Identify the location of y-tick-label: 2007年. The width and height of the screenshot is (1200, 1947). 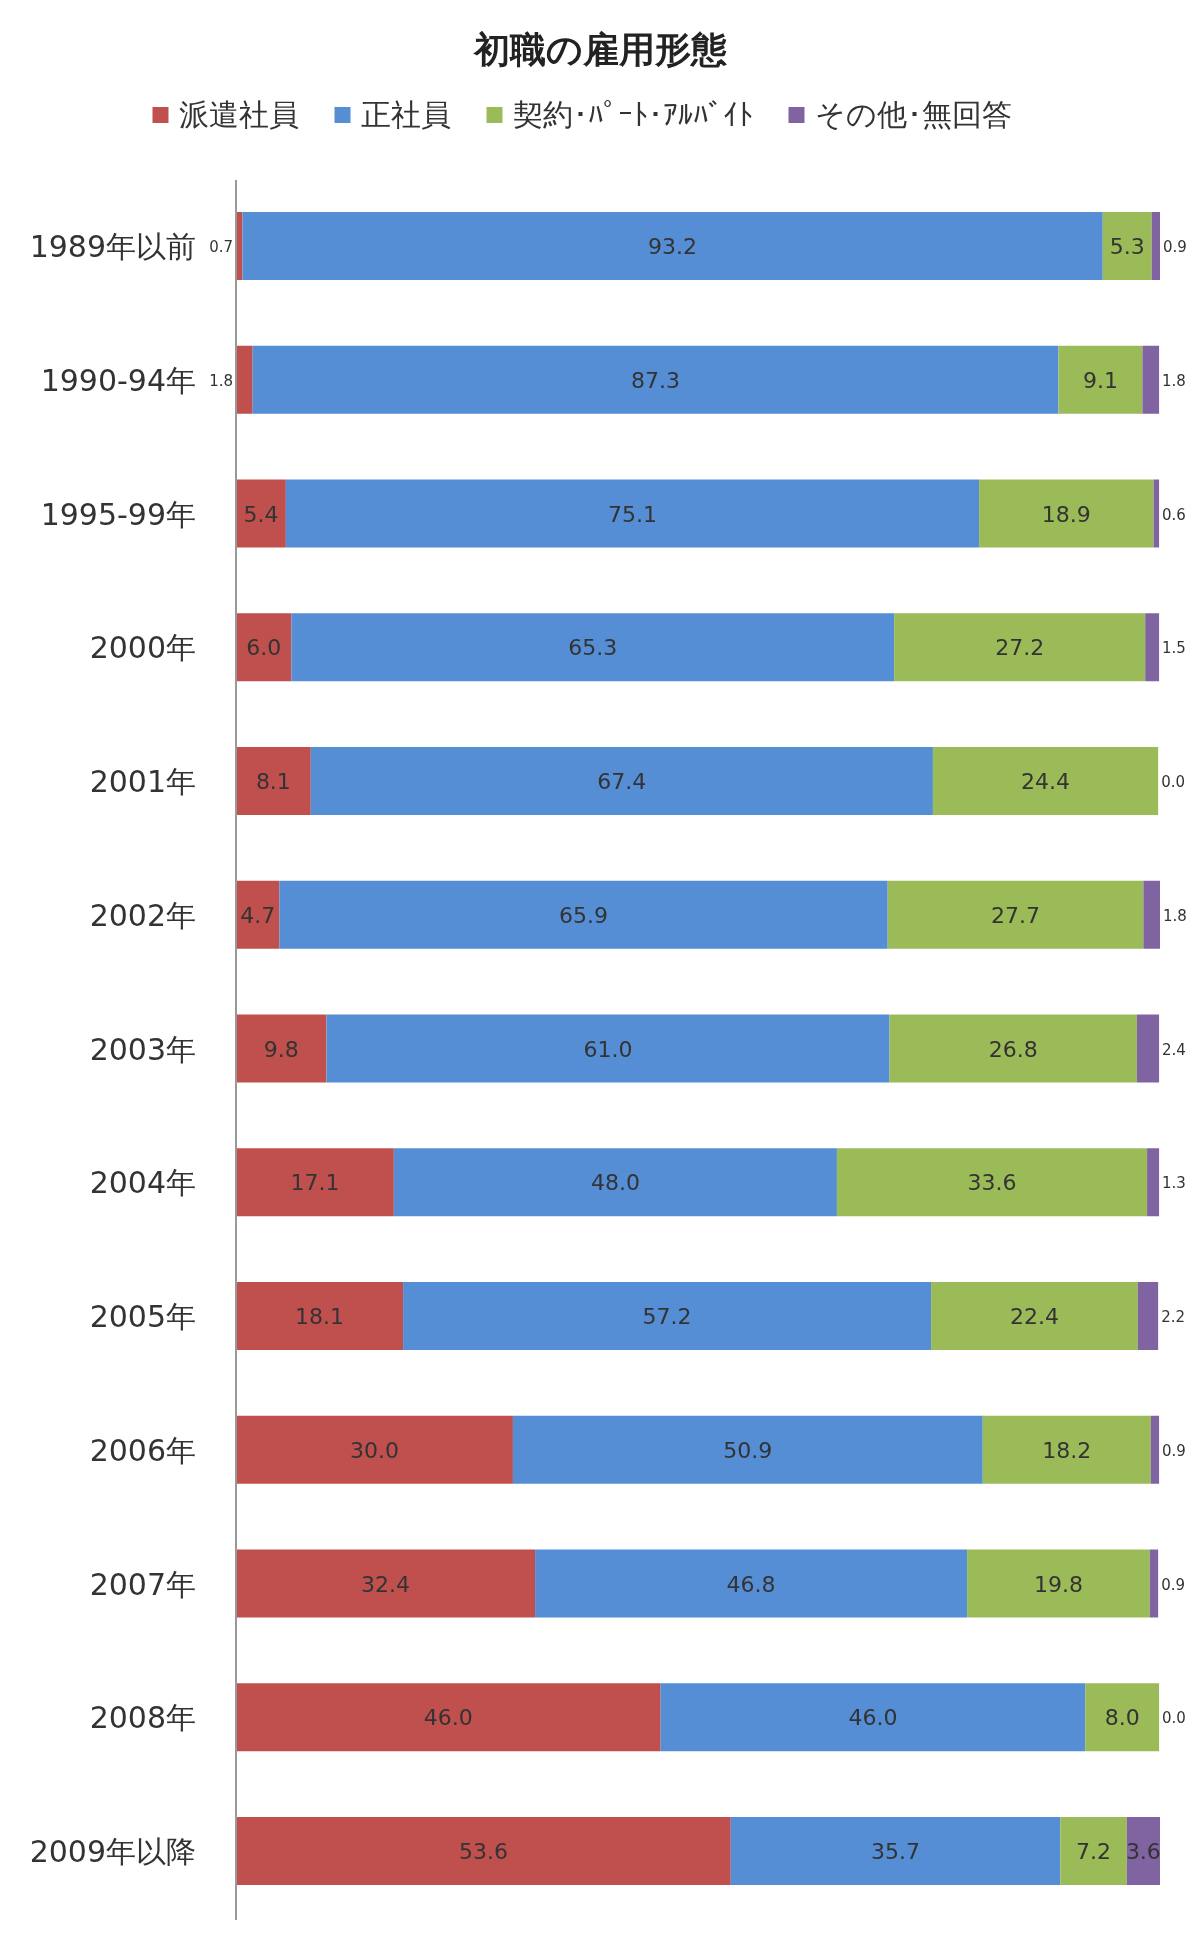
(142, 1584).